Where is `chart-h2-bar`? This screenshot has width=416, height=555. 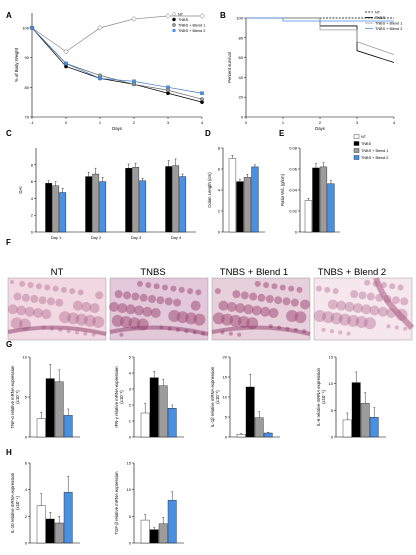
chart-h2-bar is located at coordinates (163, 533).